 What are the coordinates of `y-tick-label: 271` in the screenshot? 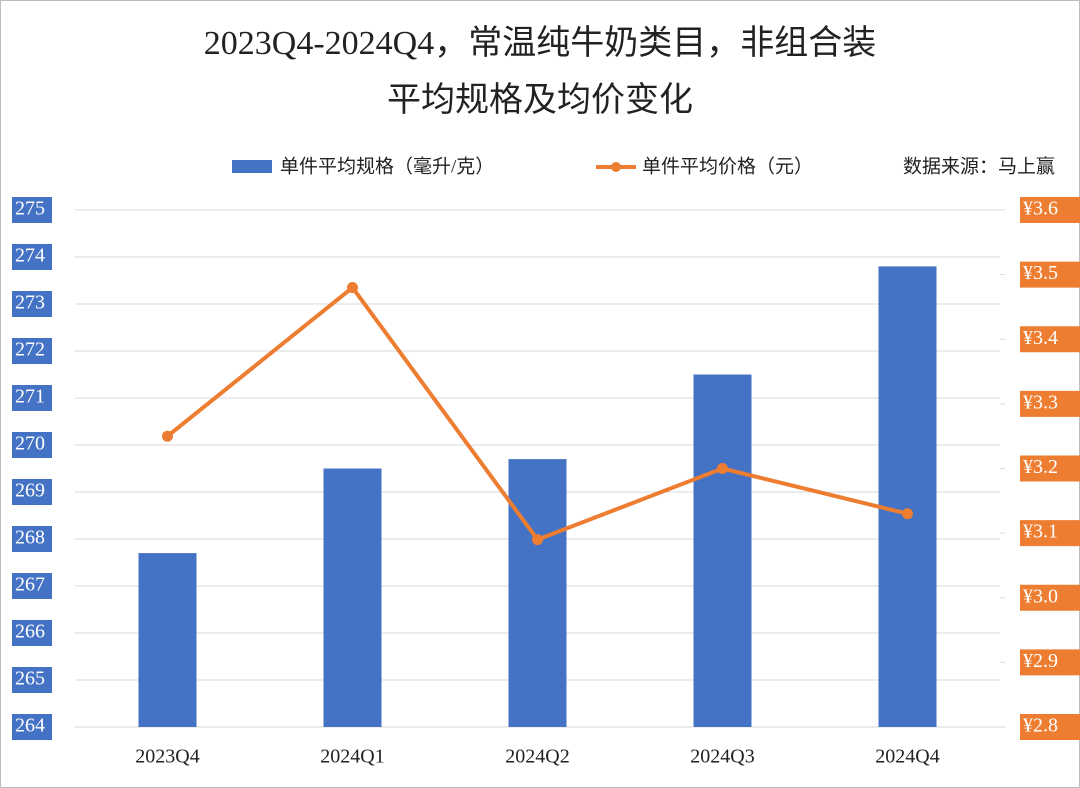 It's located at (30, 397).